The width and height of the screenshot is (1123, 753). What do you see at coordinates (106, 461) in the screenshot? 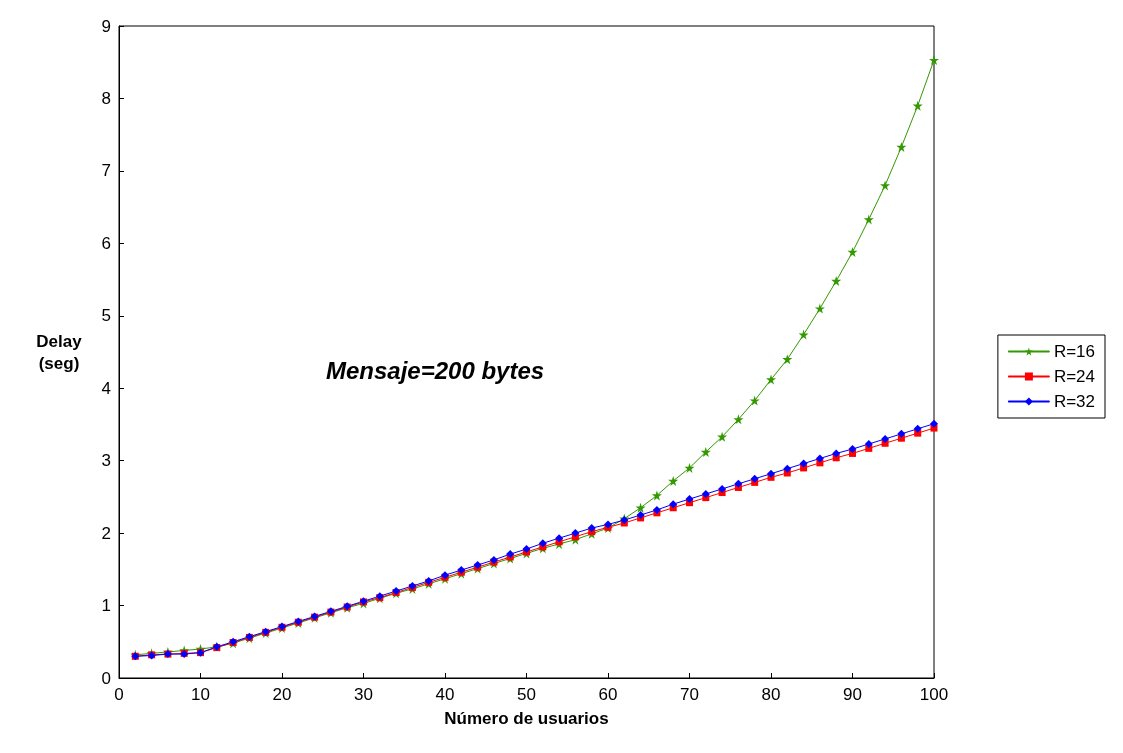
I see `y-tick-label: 3` at bounding box center [106, 461].